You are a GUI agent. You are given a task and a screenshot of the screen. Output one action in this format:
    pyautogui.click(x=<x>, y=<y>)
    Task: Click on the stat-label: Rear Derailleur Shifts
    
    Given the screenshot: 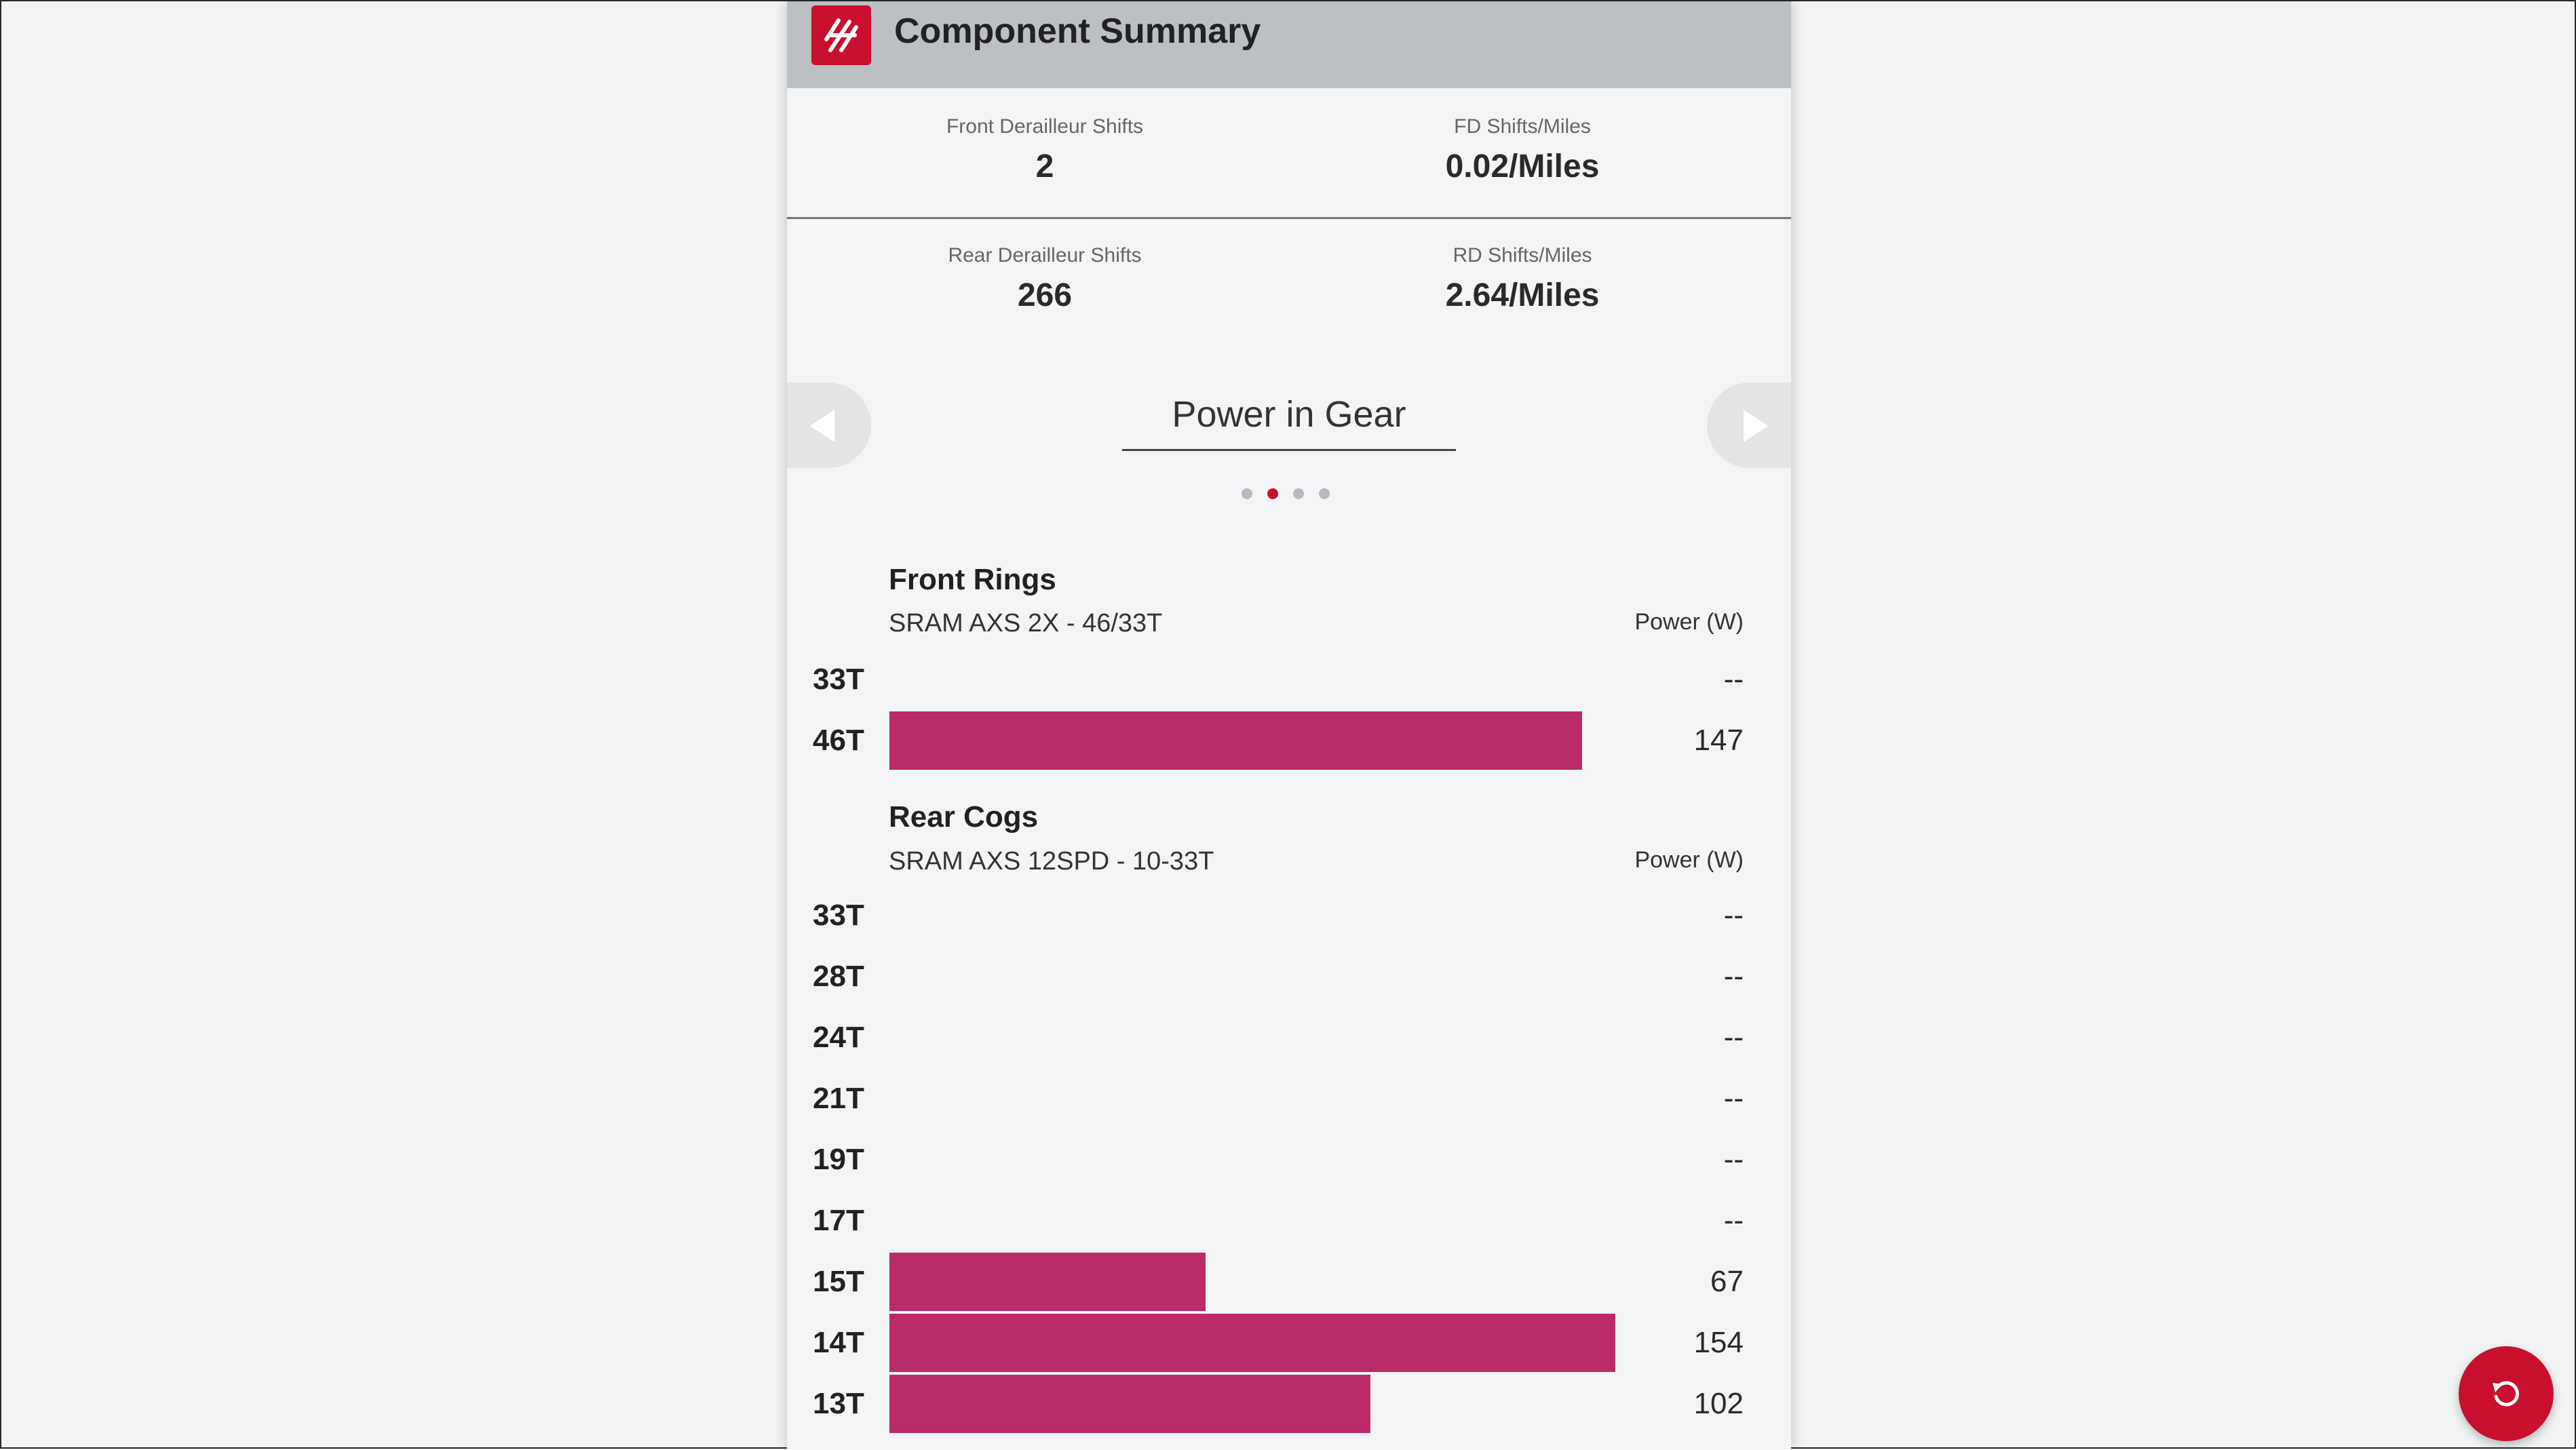 What is the action you would take?
    pyautogui.click(x=1045, y=256)
    